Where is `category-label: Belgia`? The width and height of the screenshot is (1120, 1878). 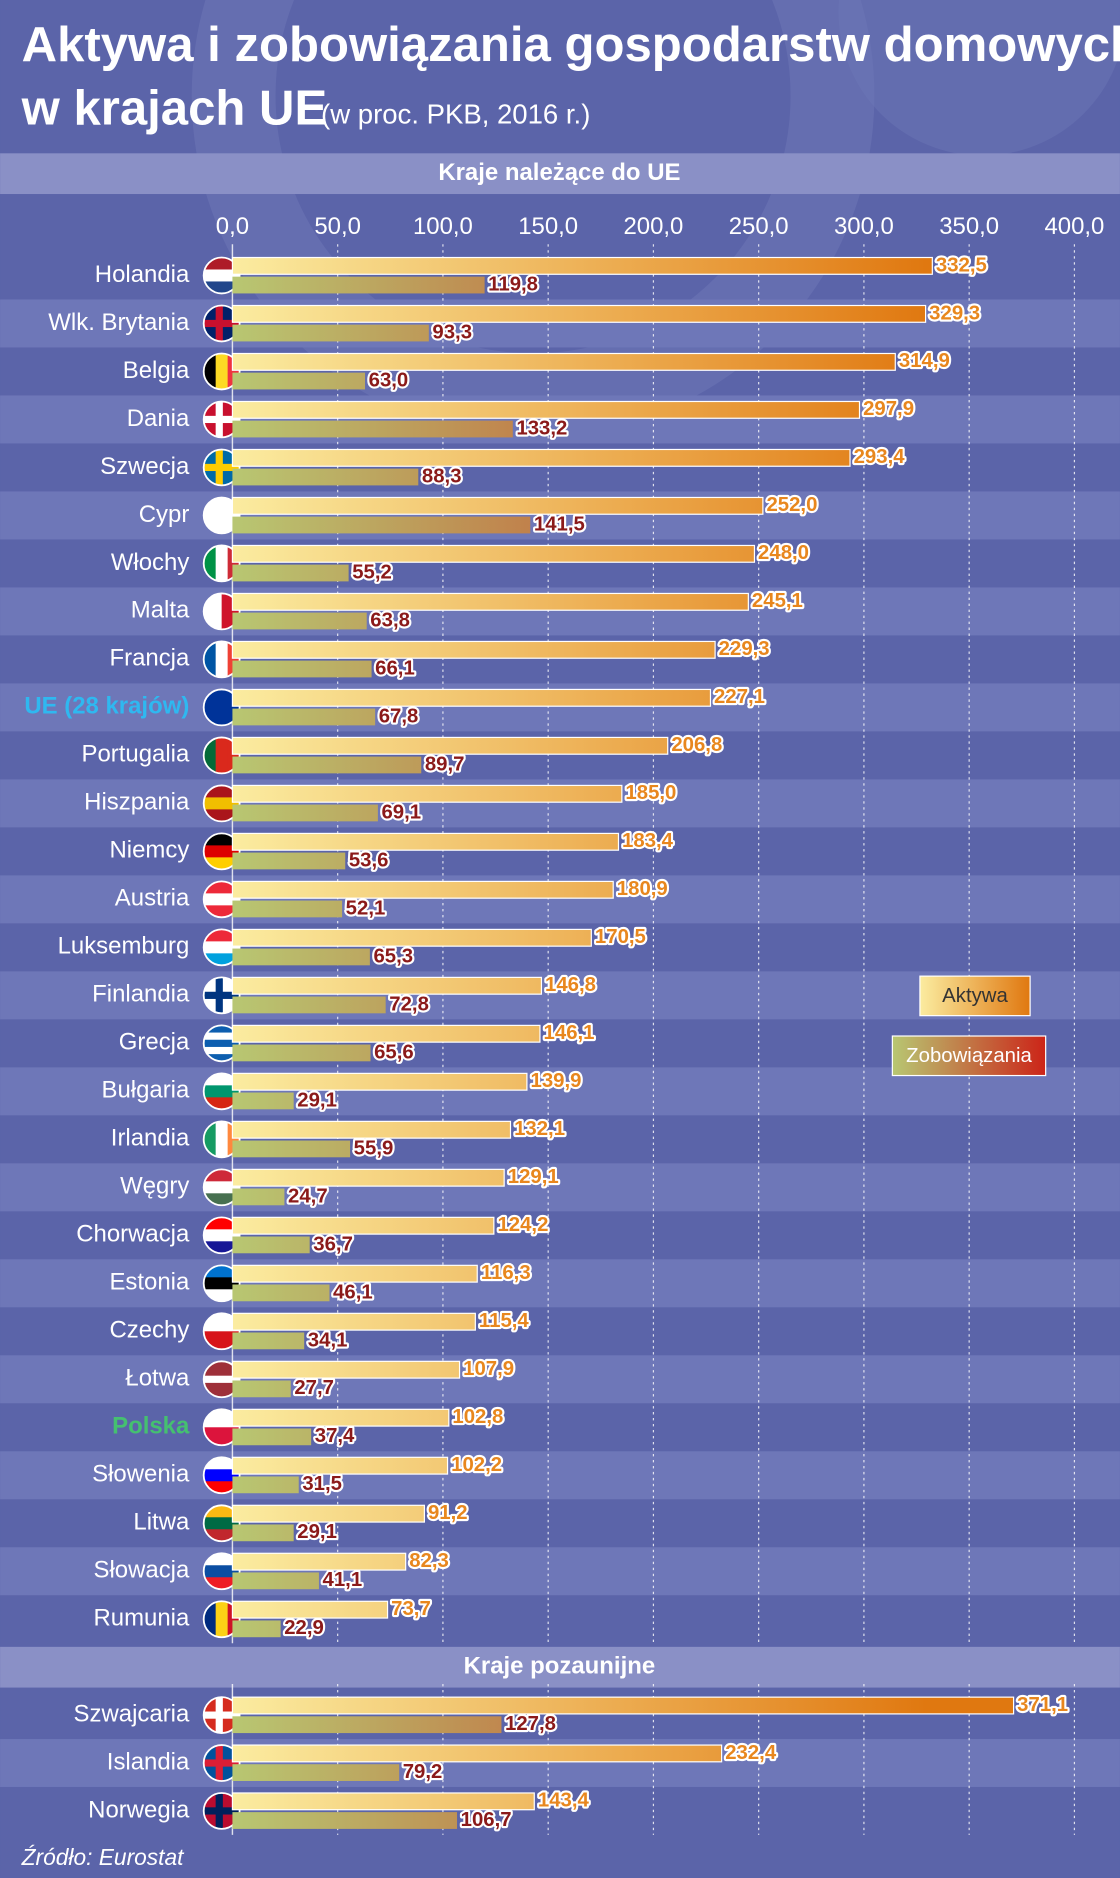 category-label: Belgia is located at coordinates (156, 370).